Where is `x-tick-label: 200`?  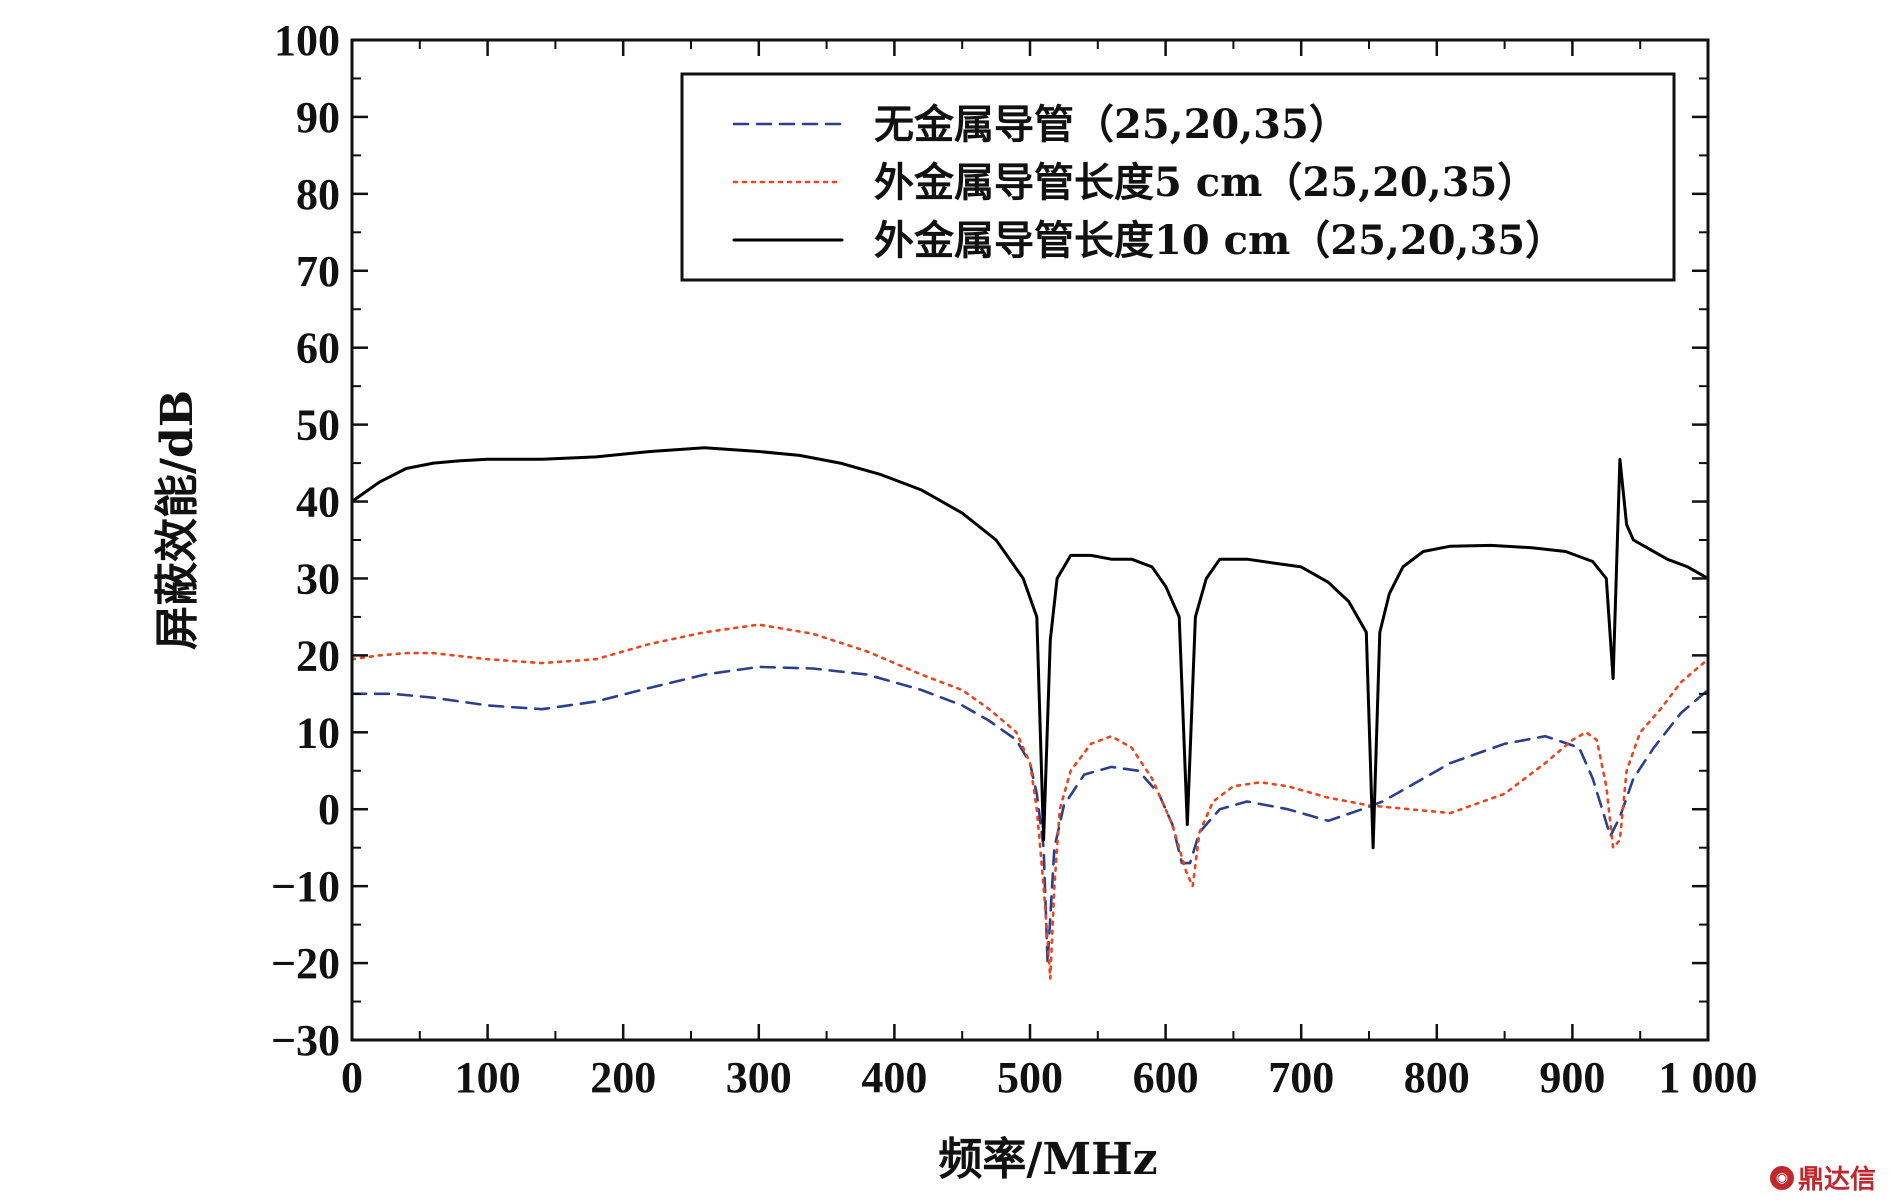 x-tick-label: 200 is located at coordinates (623, 1077).